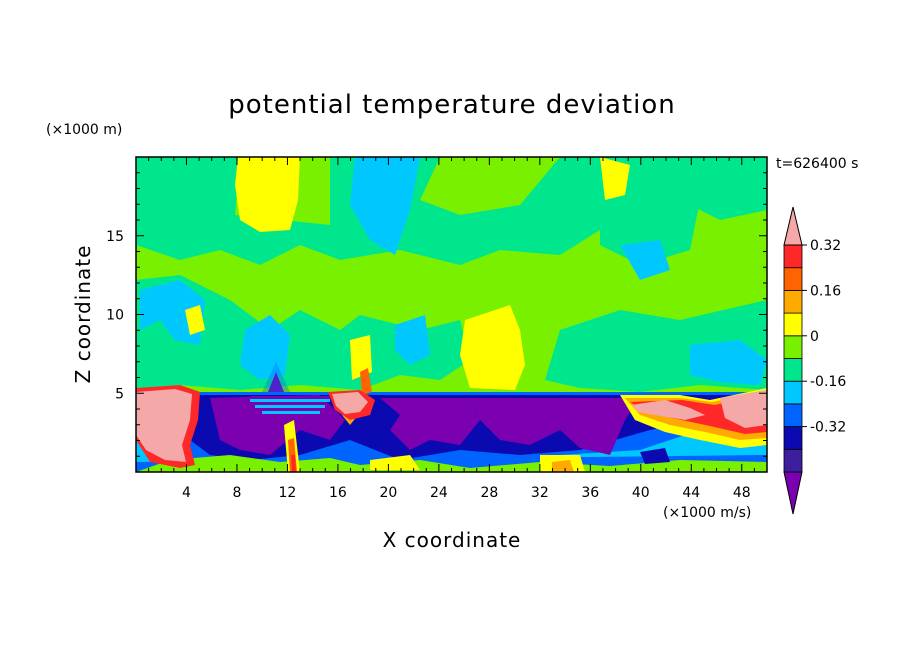  Describe the element at coordinates (83, 314) in the screenshot. I see `y-axis-title: Z coordinate` at that location.